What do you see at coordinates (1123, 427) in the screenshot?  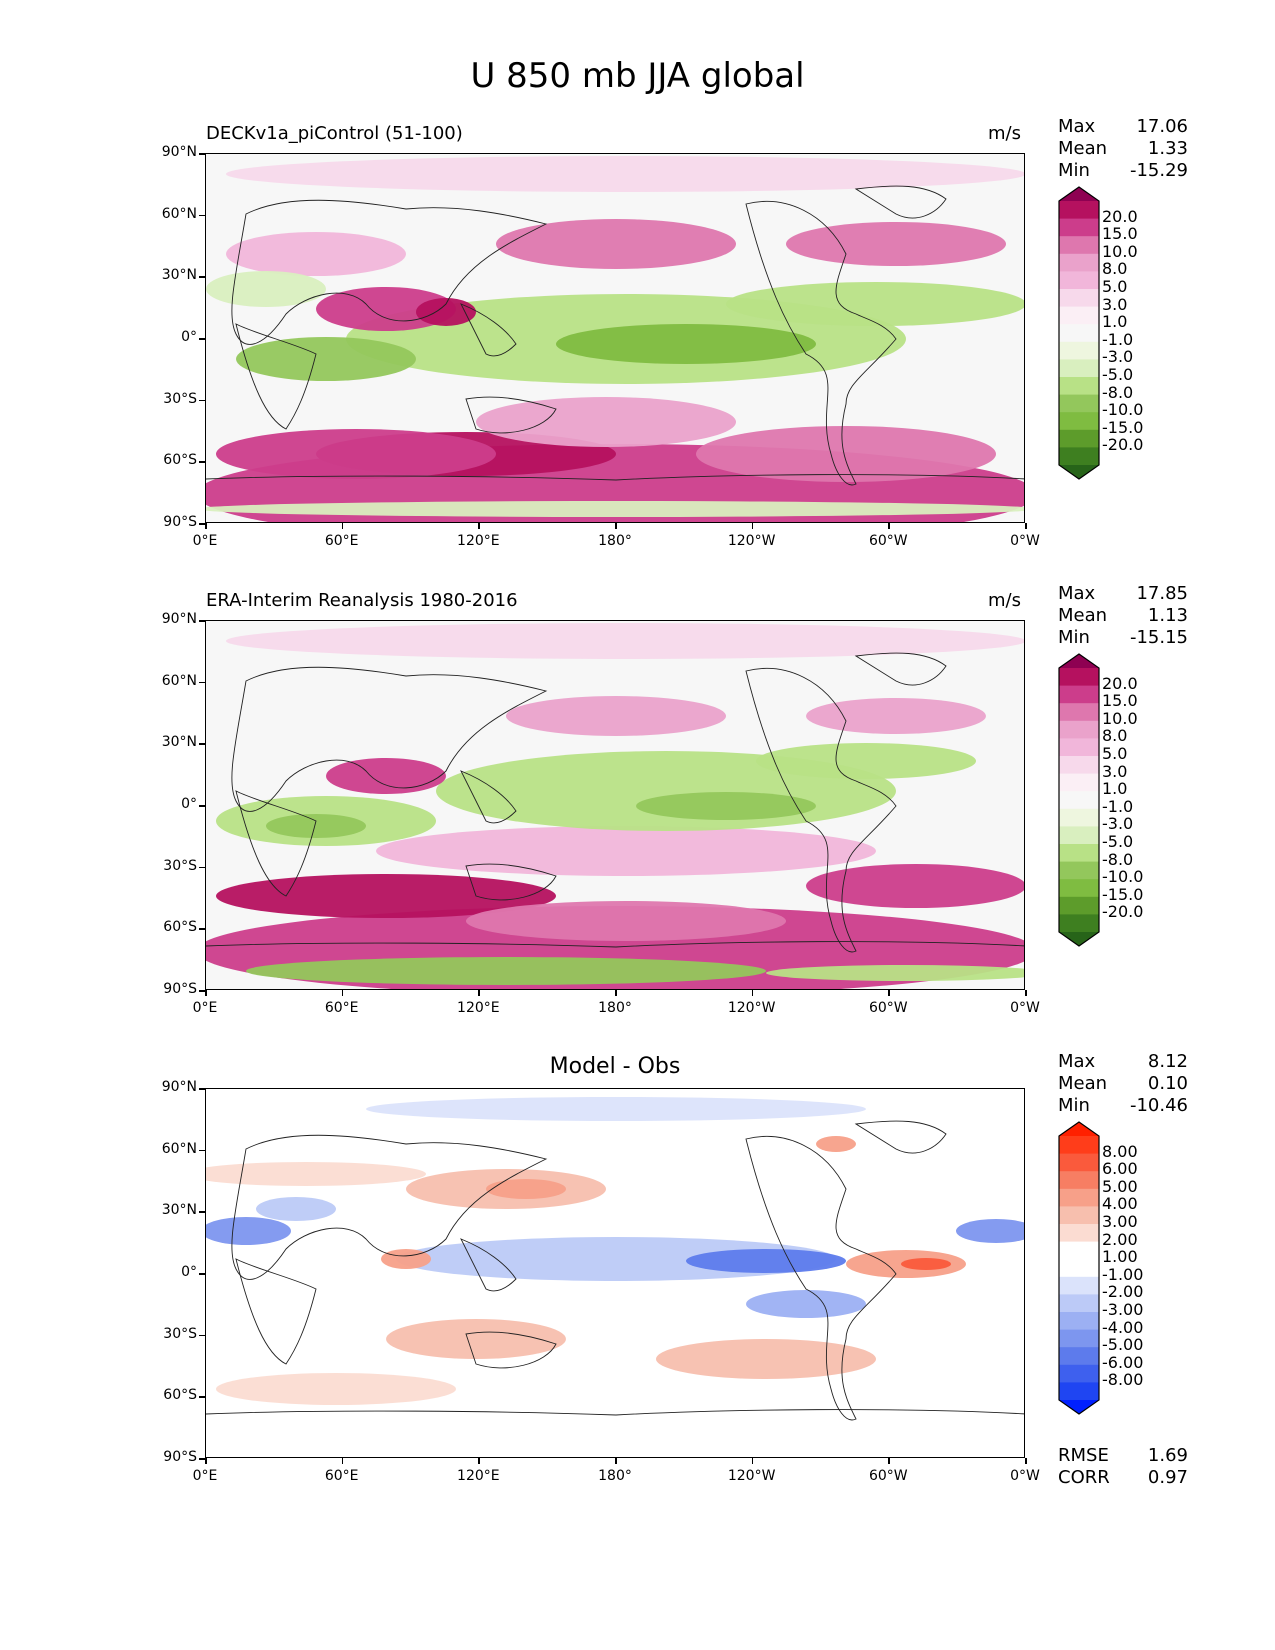 I see `colorbar-label: -15.0` at bounding box center [1123, 427].